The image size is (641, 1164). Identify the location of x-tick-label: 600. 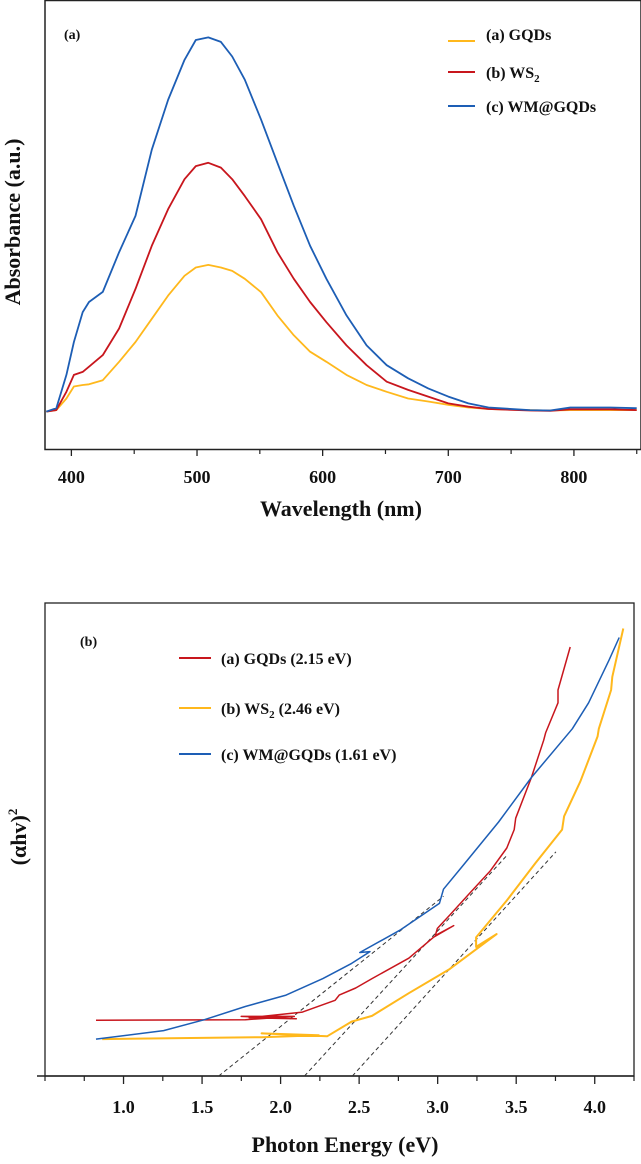
(322, 477).